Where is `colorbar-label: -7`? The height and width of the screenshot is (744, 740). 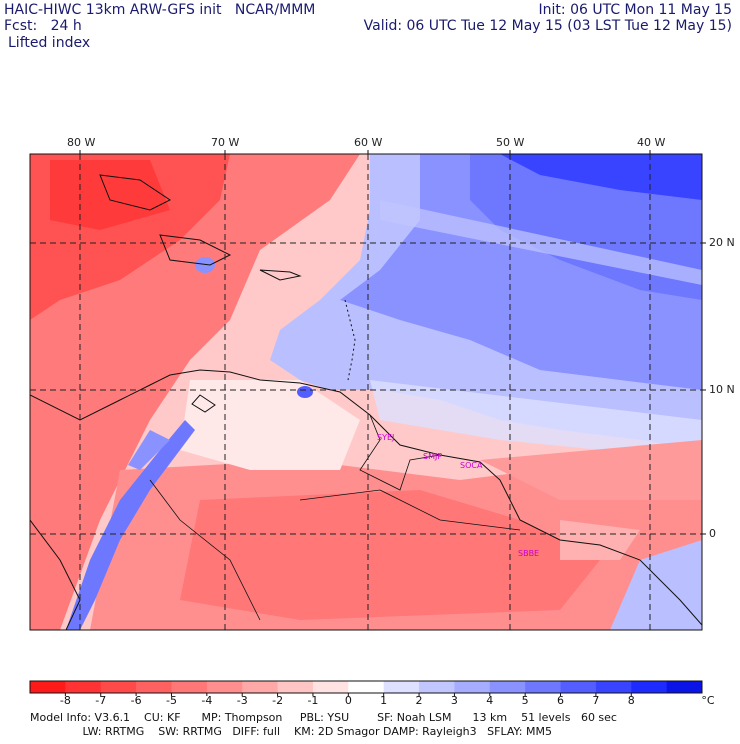
colorbar-label: -7 is located at coordinates (101, 700).